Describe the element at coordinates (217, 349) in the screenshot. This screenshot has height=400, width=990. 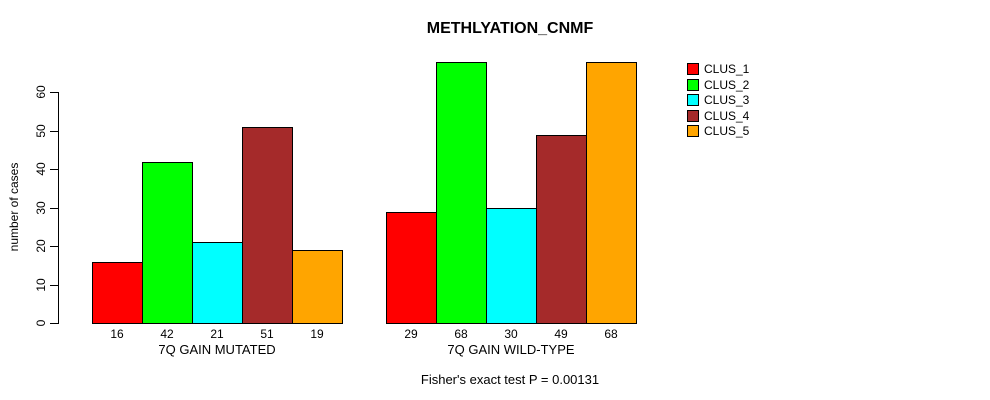
I see `group-label: 7Q GAIN MUTATED` at that location.